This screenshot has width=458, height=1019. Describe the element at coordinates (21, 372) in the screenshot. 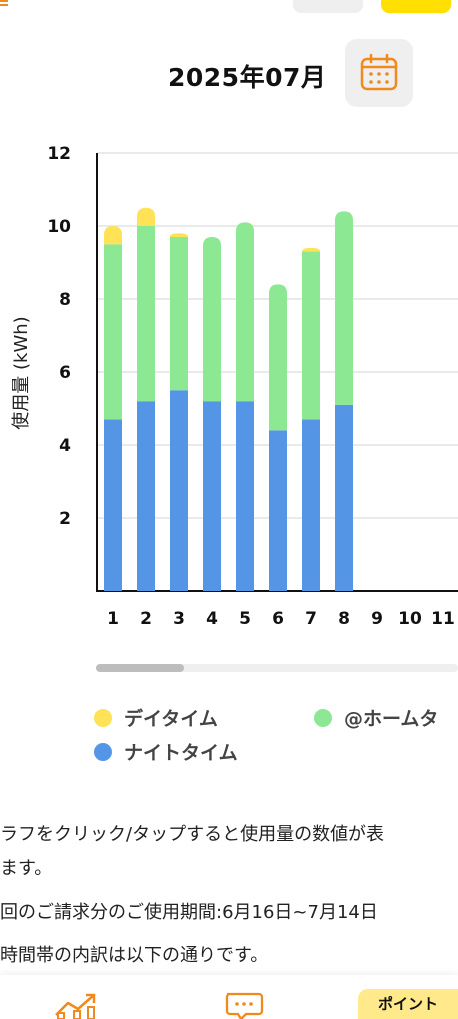

I see `y-axis-label: 使用量 (kWh)` at that location.